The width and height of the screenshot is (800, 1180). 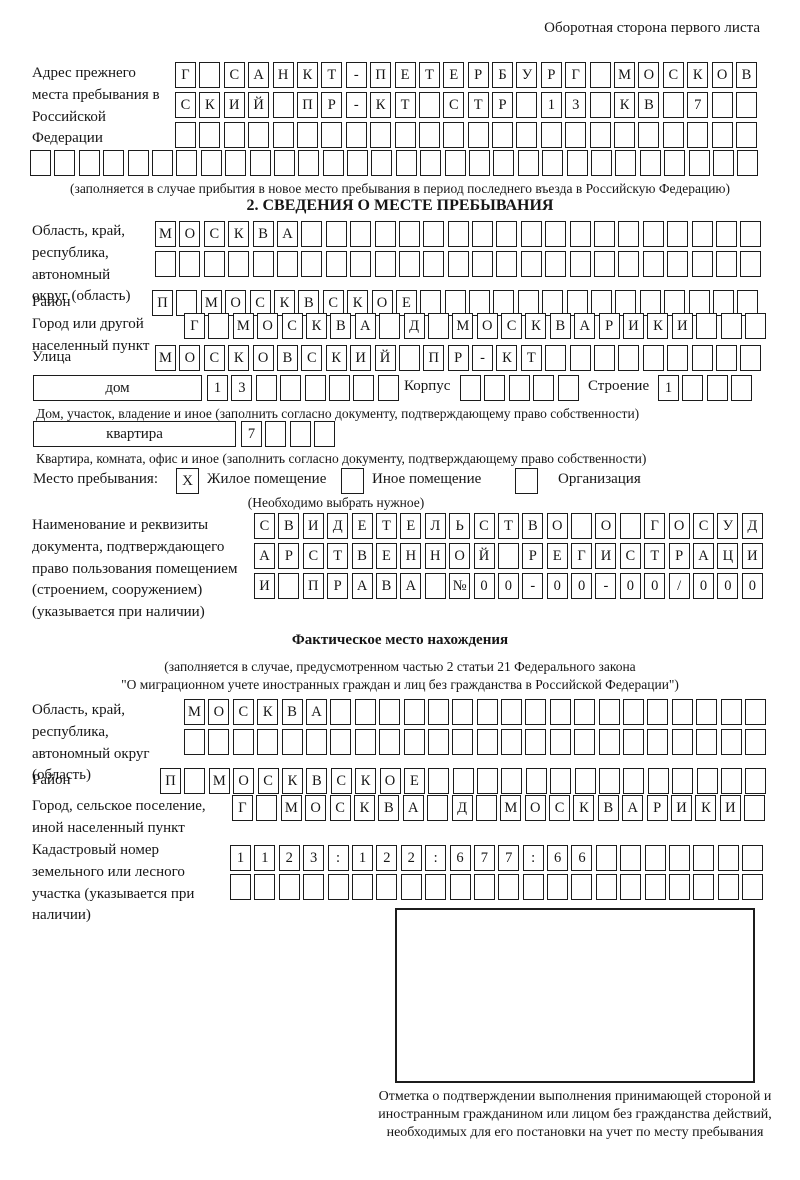 I want to click on char-cell: 1, so click(x=362, y=858).